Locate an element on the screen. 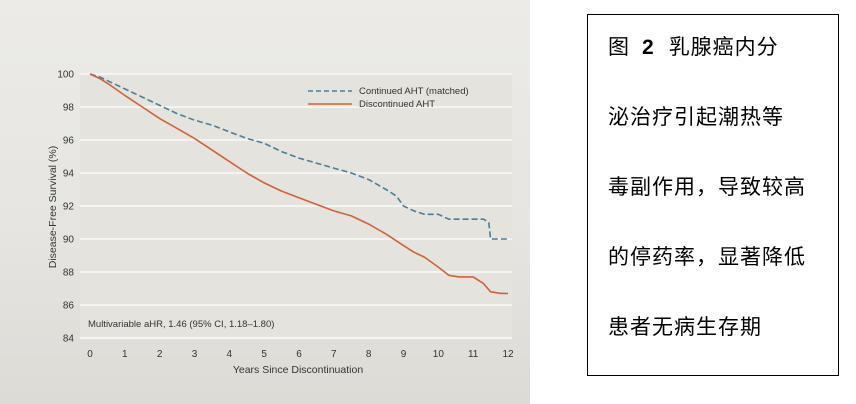 The height and width of the screenshot is (404, 856). x-tick-label-3: 3 is located at coordinates (195, 354).